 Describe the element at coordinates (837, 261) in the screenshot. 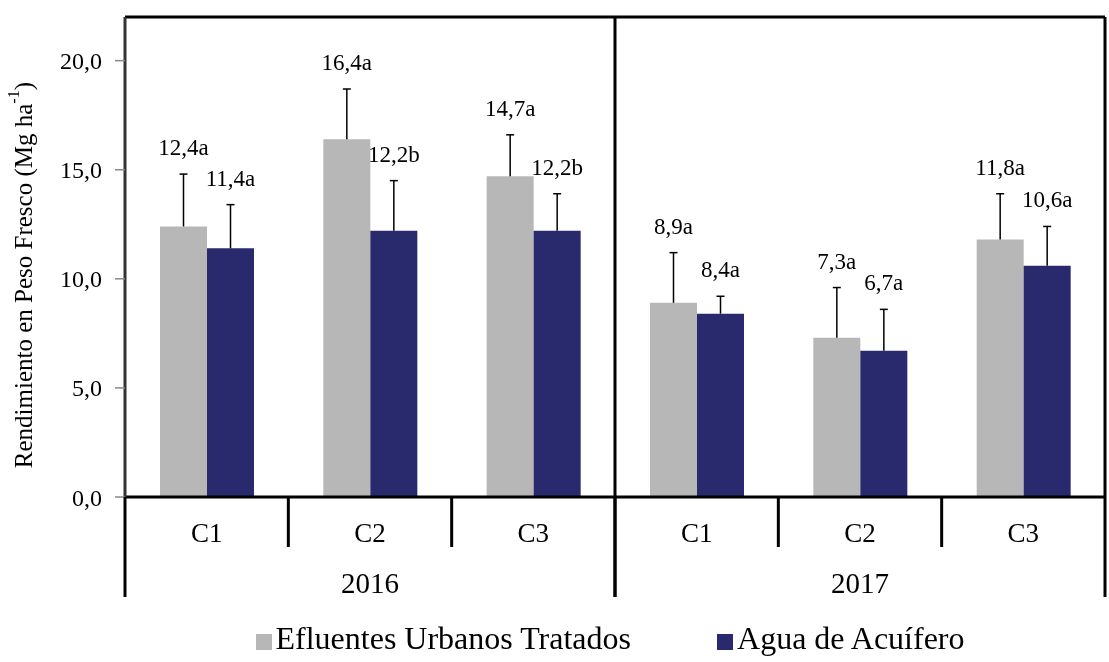

I see `data-label: 7,3a` at that location.